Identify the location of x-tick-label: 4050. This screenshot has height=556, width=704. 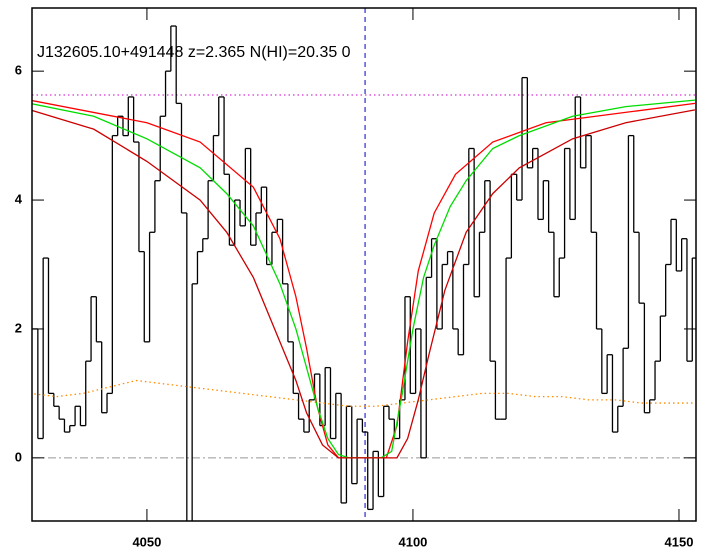
(146, 541).